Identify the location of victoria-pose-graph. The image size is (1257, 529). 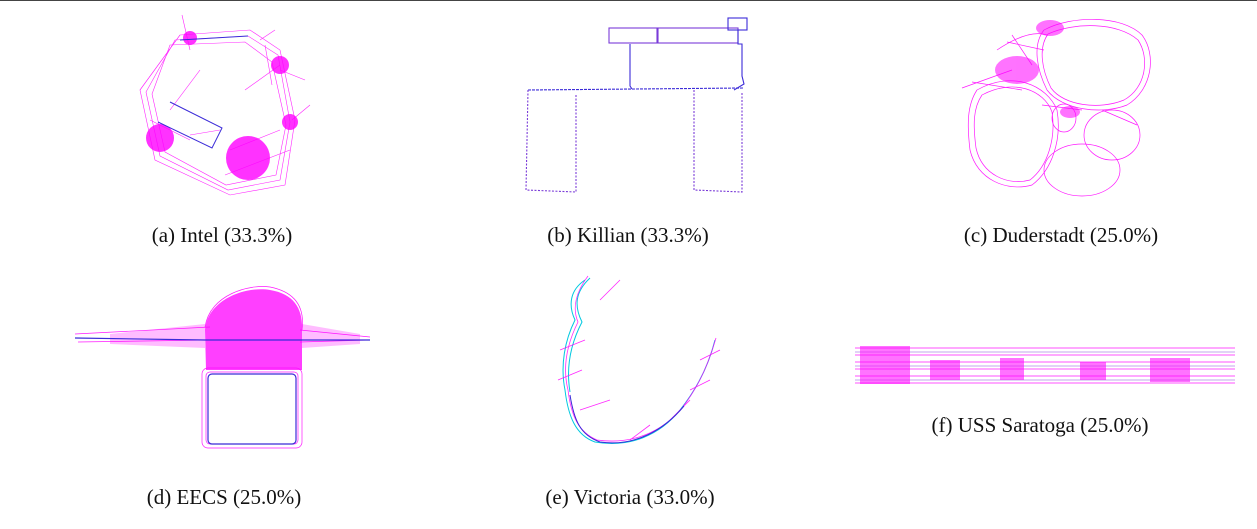
(639, 359).